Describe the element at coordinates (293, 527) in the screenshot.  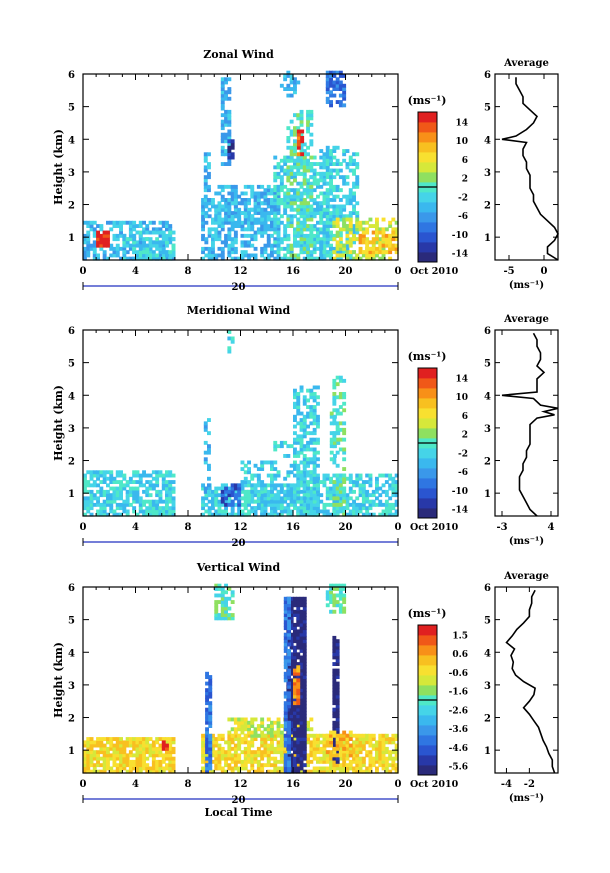
I see `x-tick-label: 16` at that location.